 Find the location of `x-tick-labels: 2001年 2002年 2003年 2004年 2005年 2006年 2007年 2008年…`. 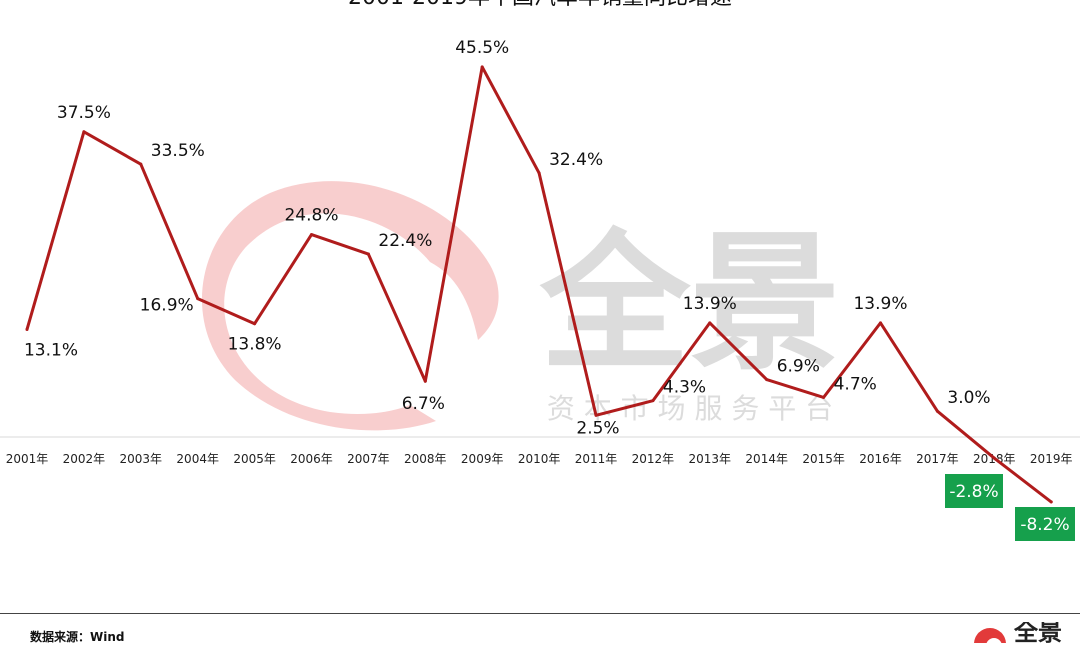

x-tick-labels: 2001年 2002年 2003年 2004年 2005年 2006年 2007年 2008年… is located at coordinates (539, 459).